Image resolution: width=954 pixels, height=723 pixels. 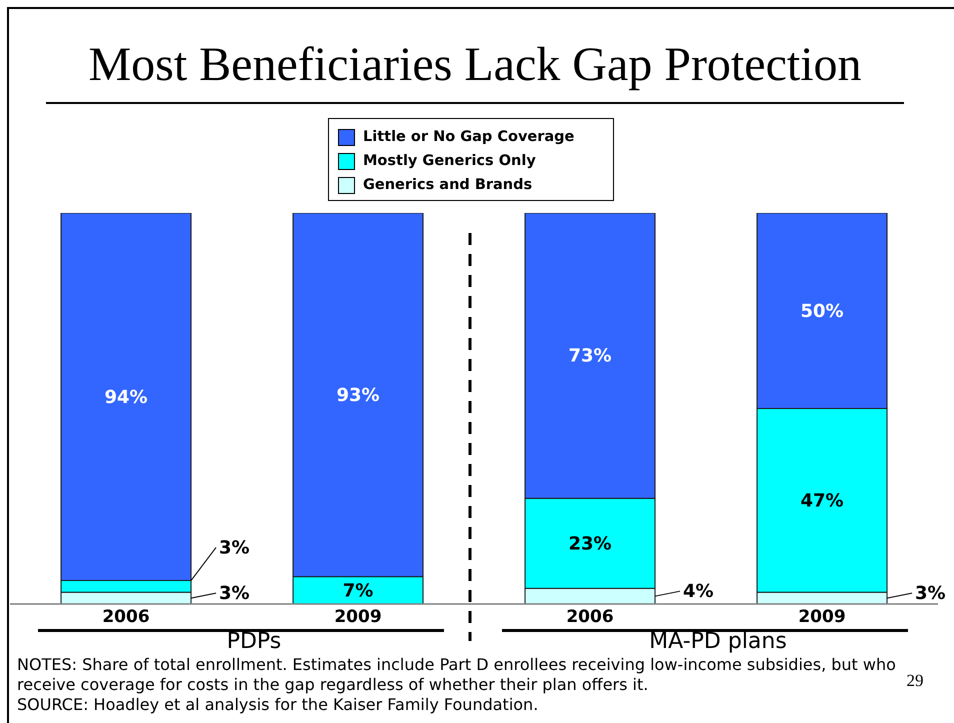 I want to click on data-label: 23%, so click(x=590, y=543).